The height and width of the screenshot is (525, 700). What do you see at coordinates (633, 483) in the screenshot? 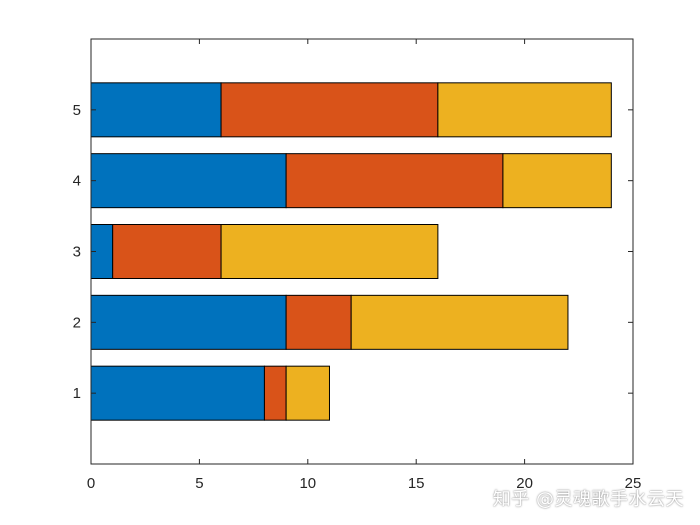
I see `x-tick-label-25: 25` at bounding box center [633, 483].